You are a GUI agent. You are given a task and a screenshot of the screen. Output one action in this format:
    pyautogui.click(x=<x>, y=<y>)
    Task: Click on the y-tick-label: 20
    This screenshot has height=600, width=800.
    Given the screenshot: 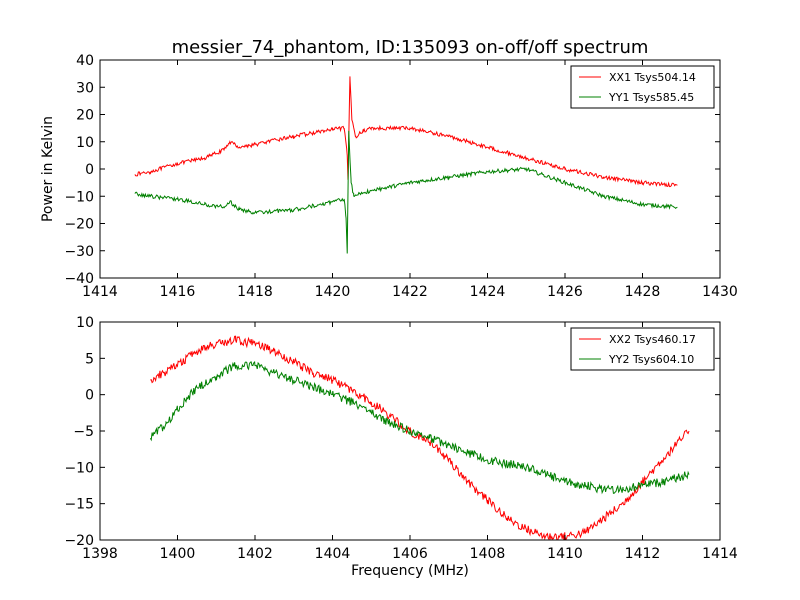 What is the action you would take?
    pyautogui.click(x=85, y=116)
    